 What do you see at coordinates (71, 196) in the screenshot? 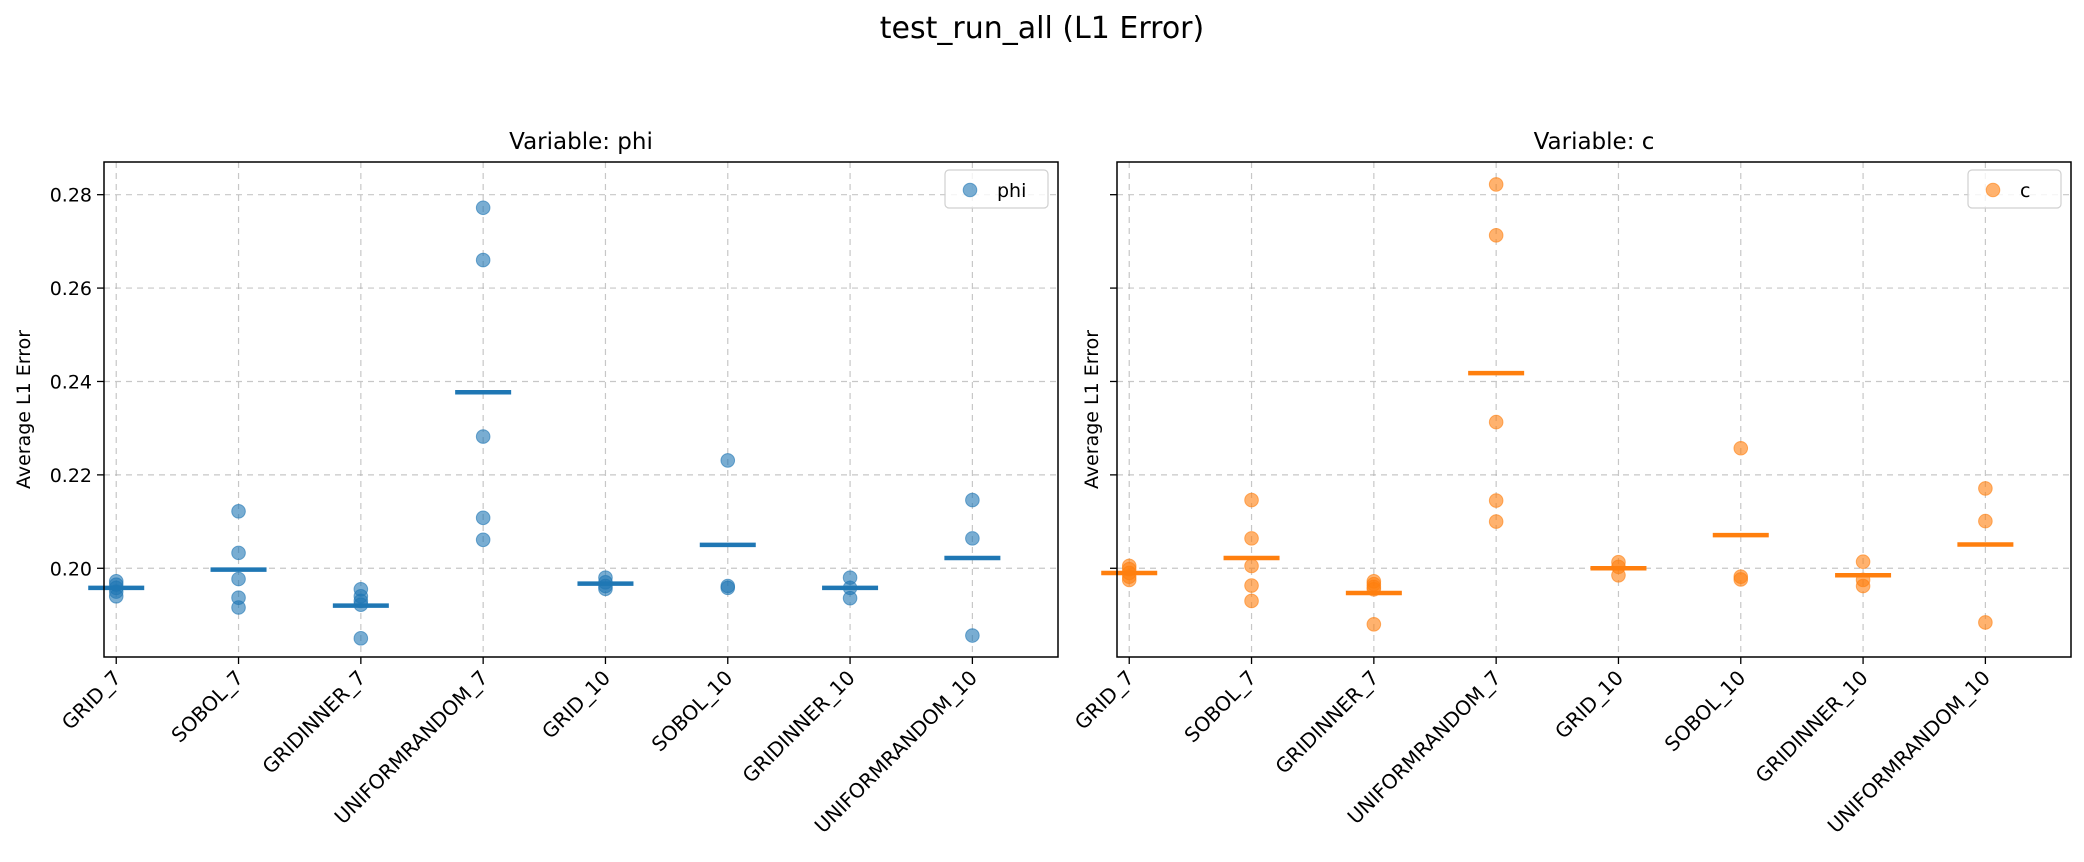
I see `y-tick-label: 0.28` at bounding box center [71, 196].